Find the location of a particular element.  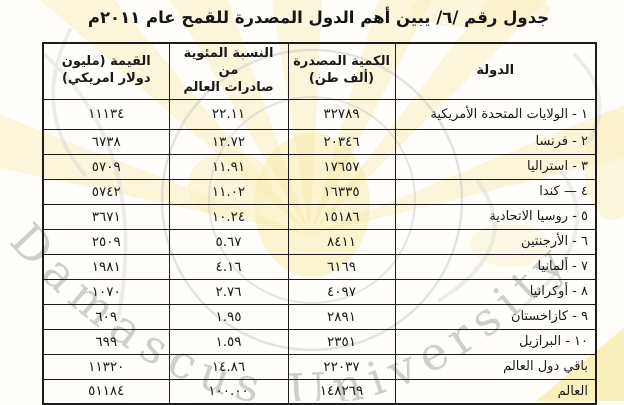

table-row: ٥ - روسيا الاتحادية ١٥١٨٦ ١٠.٢٤ ٣٦٧١ is located at coordinates (319, 216).